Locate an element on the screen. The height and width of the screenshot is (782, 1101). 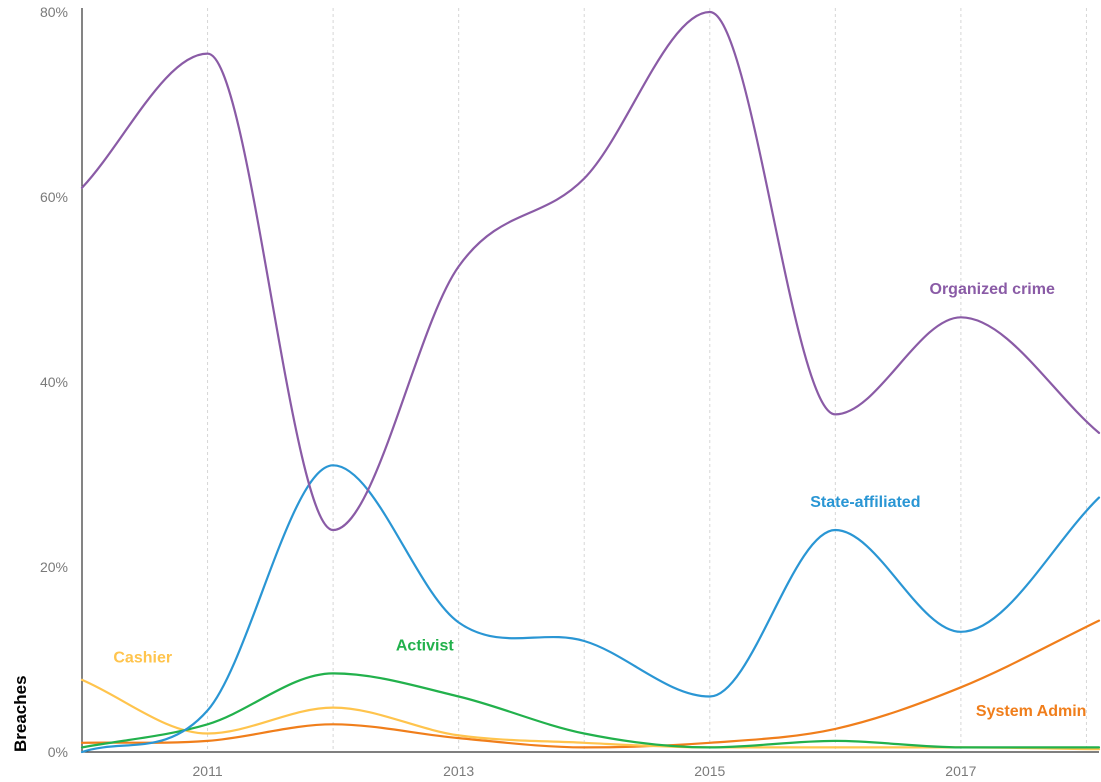
x-tick-label: 2011 is located at coordinates (208, 771).